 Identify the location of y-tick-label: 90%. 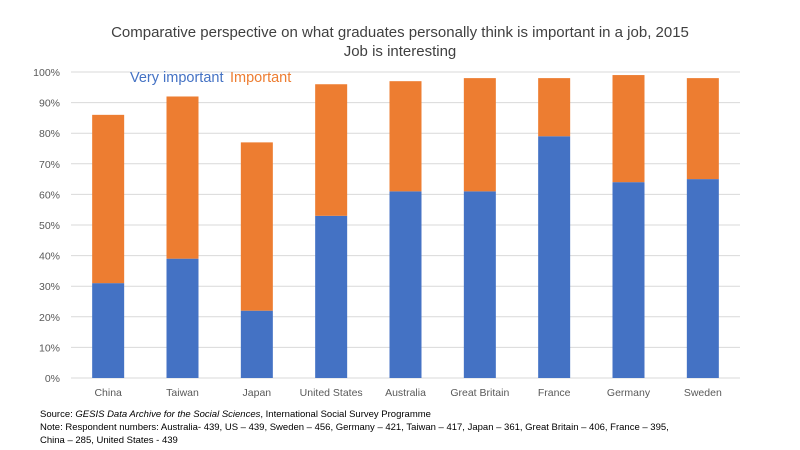
(49, 104).